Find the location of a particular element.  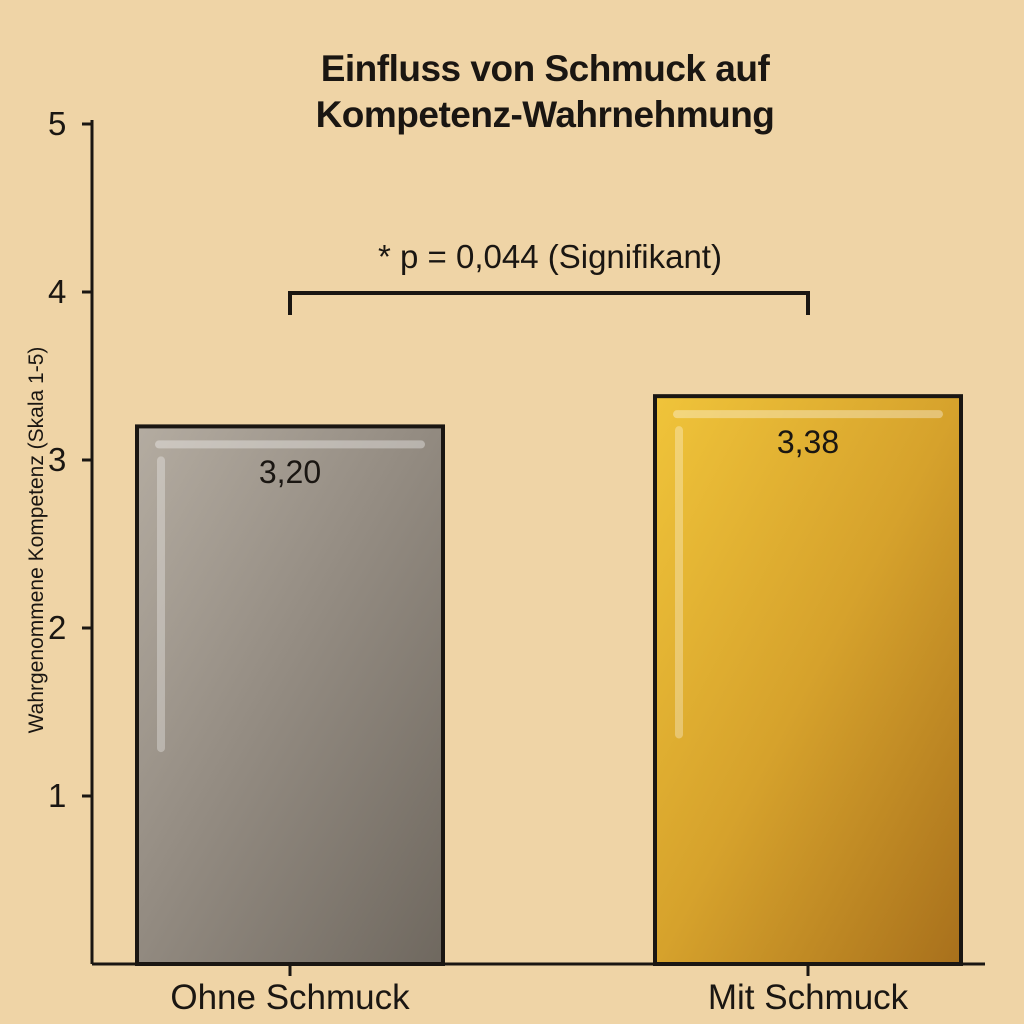

significance-annotation: * p = 0,044 (Signifikant) is located at coordinates (550, 256).